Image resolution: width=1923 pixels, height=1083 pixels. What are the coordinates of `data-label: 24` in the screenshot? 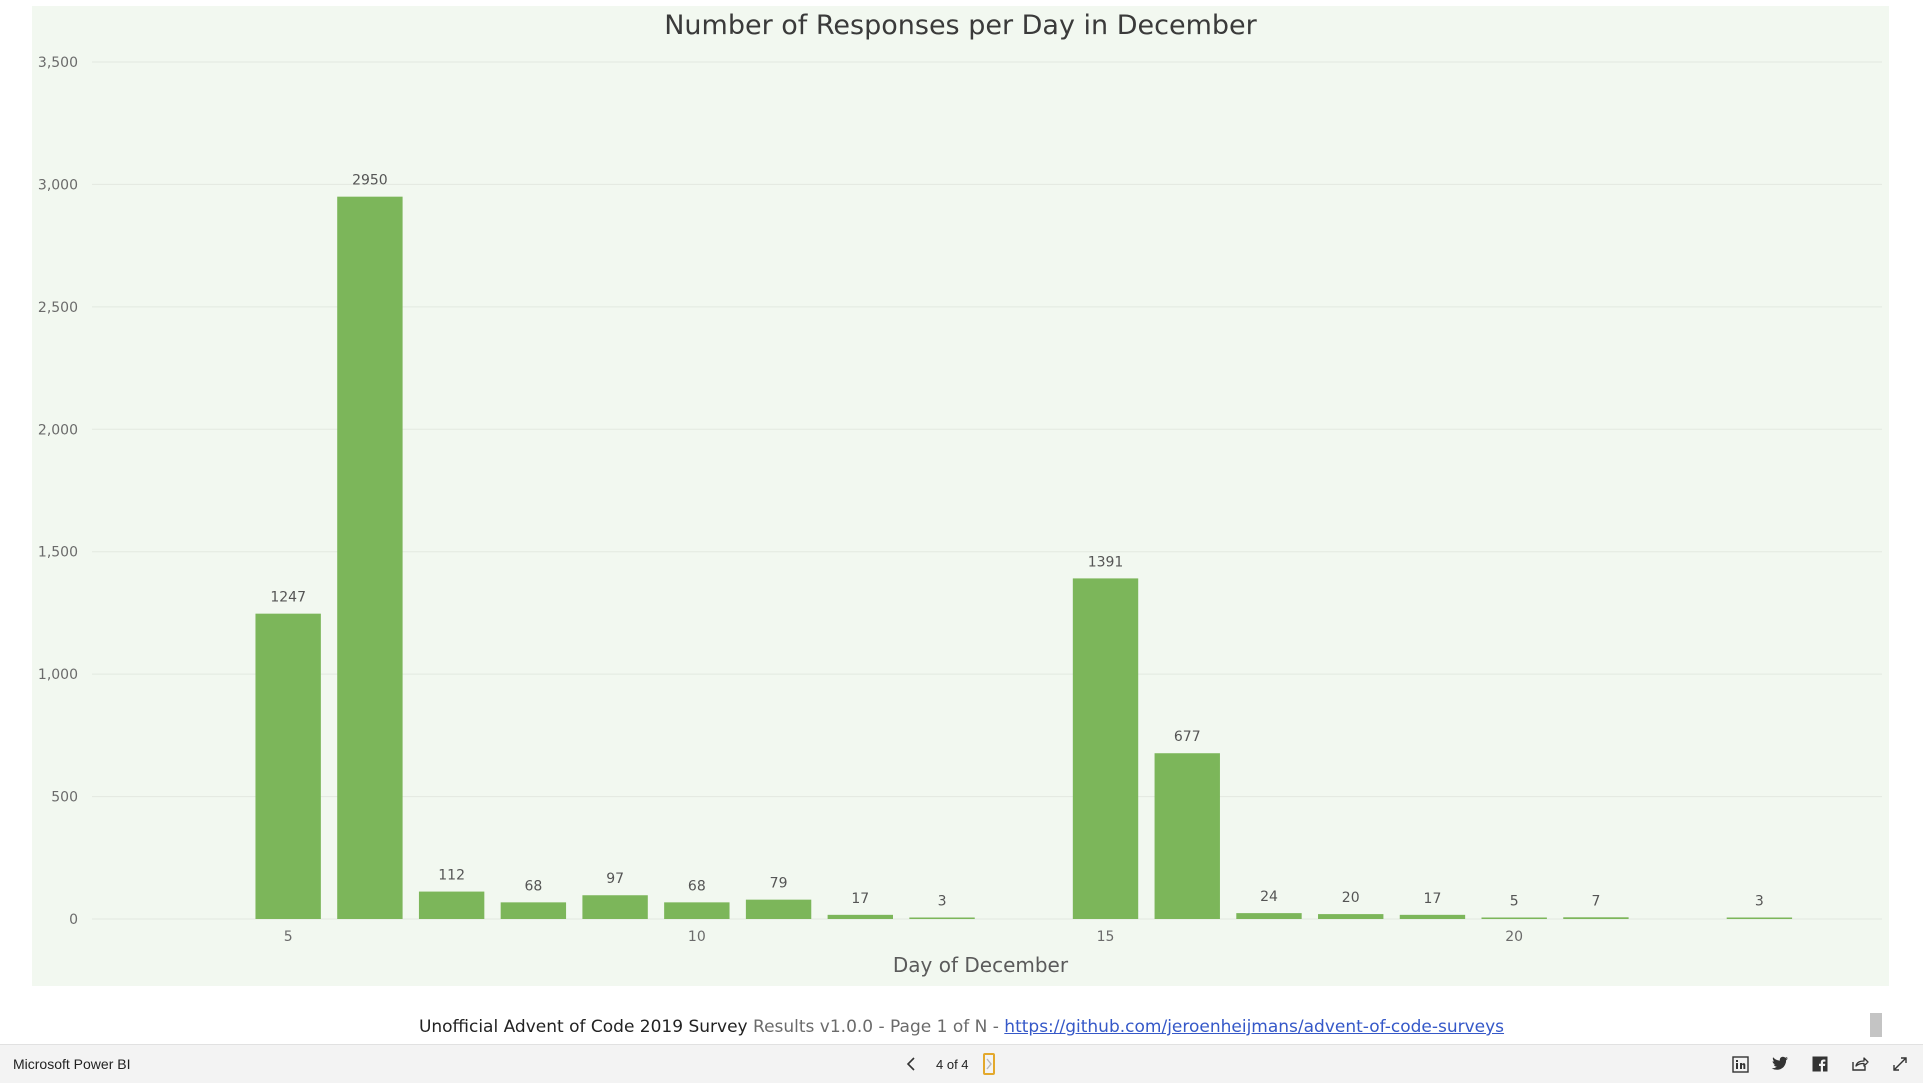 It's located at (1269, 897).